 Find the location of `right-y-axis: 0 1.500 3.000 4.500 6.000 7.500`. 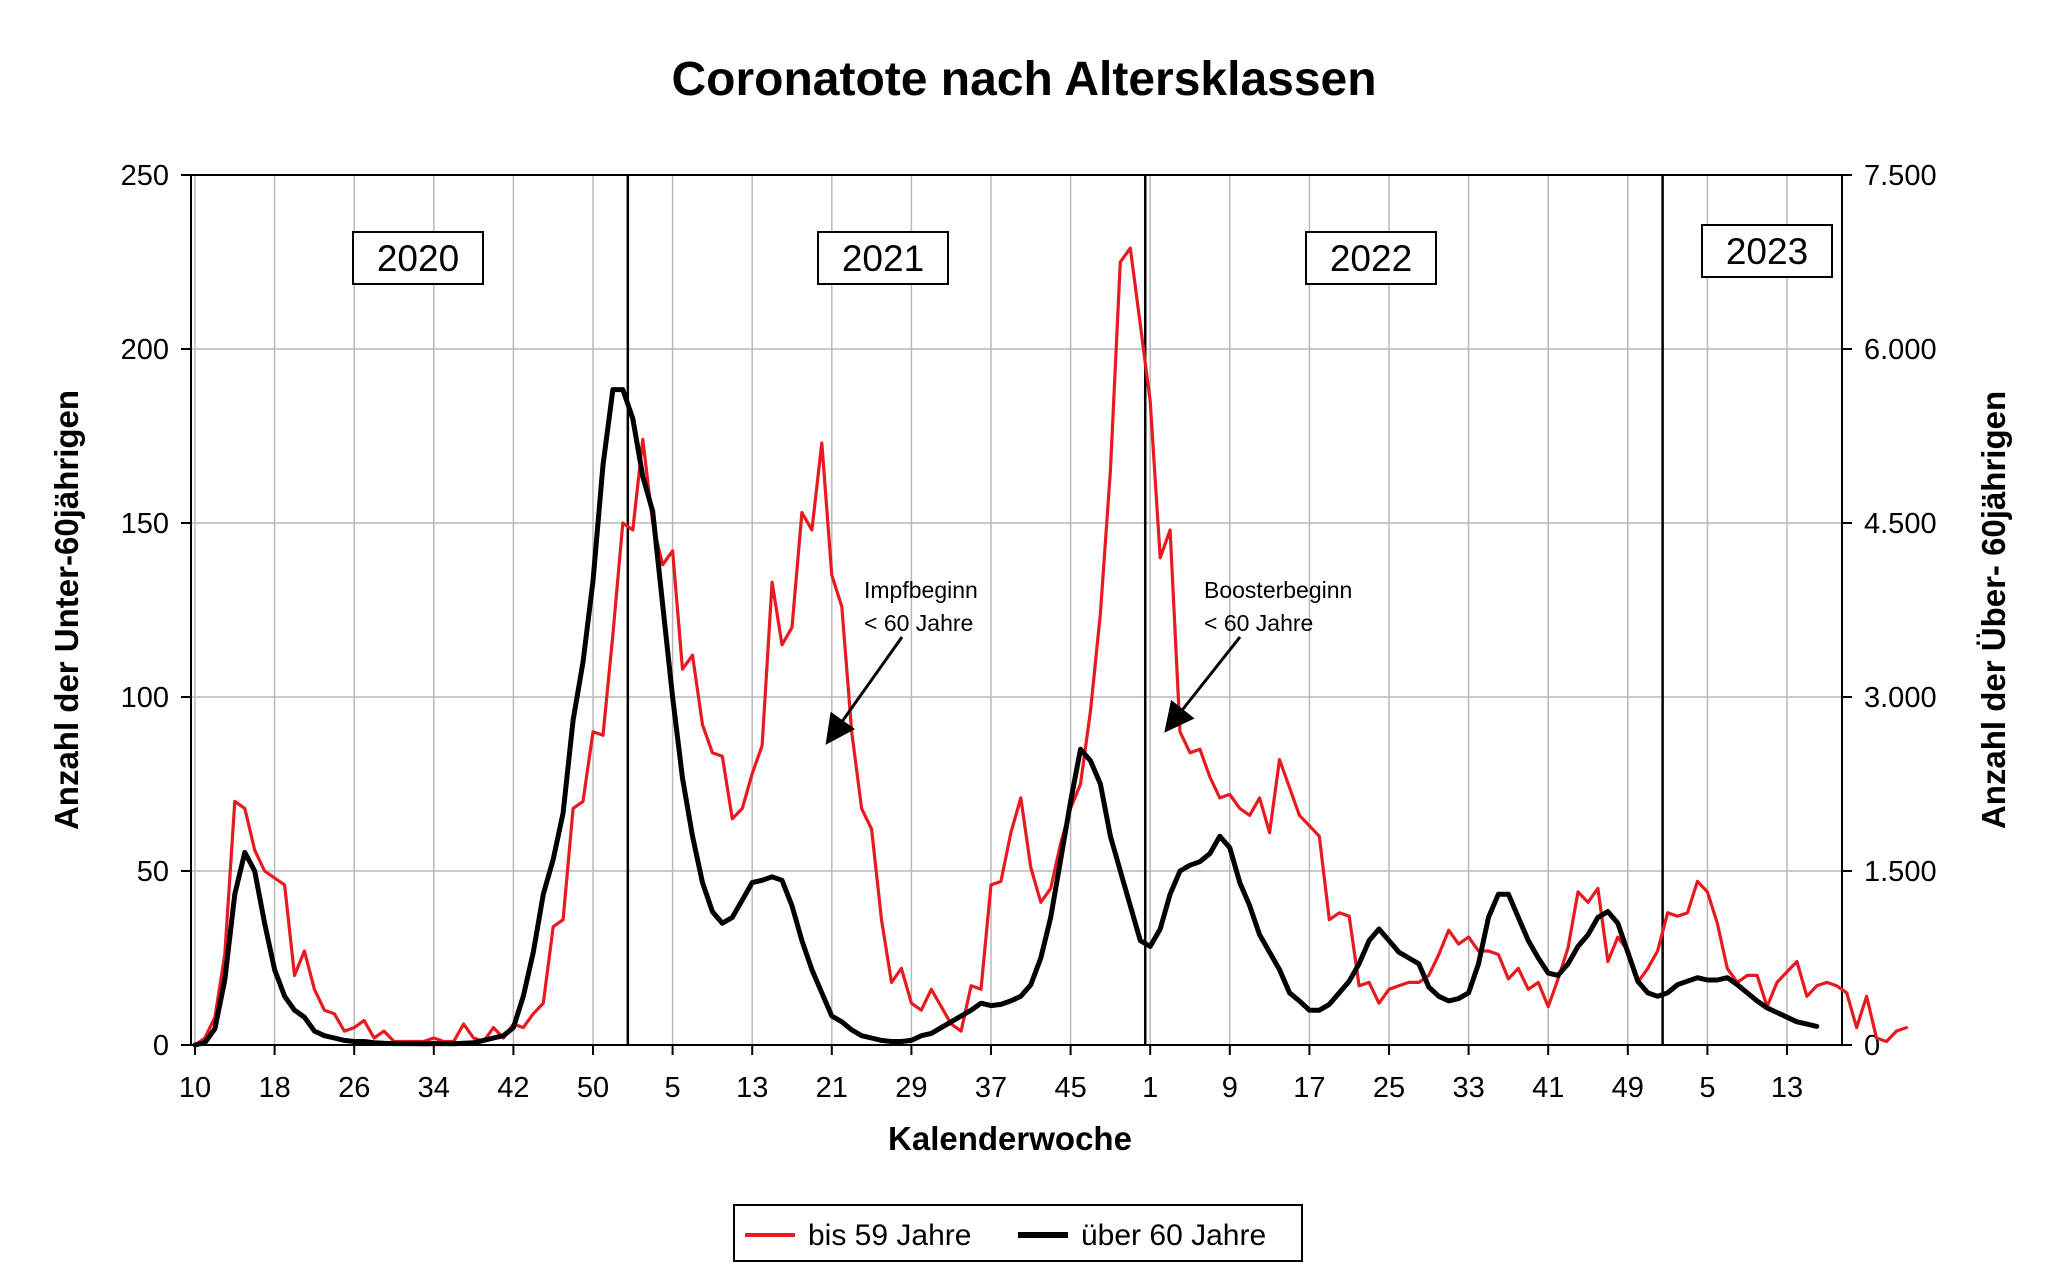

right-y-axis: 0 1.500 3.000 4.500 6.000 7.500 is located at coordinates (1889, 611).